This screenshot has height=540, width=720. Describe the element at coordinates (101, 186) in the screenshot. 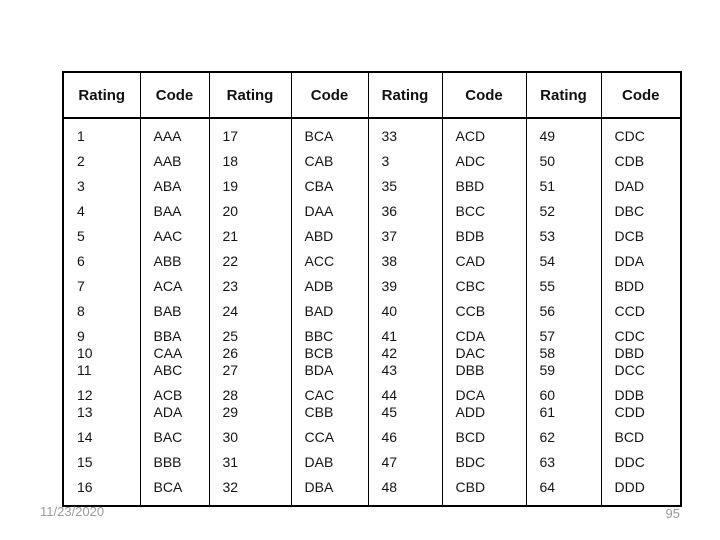

I see `rating-cell: 3` at that location.